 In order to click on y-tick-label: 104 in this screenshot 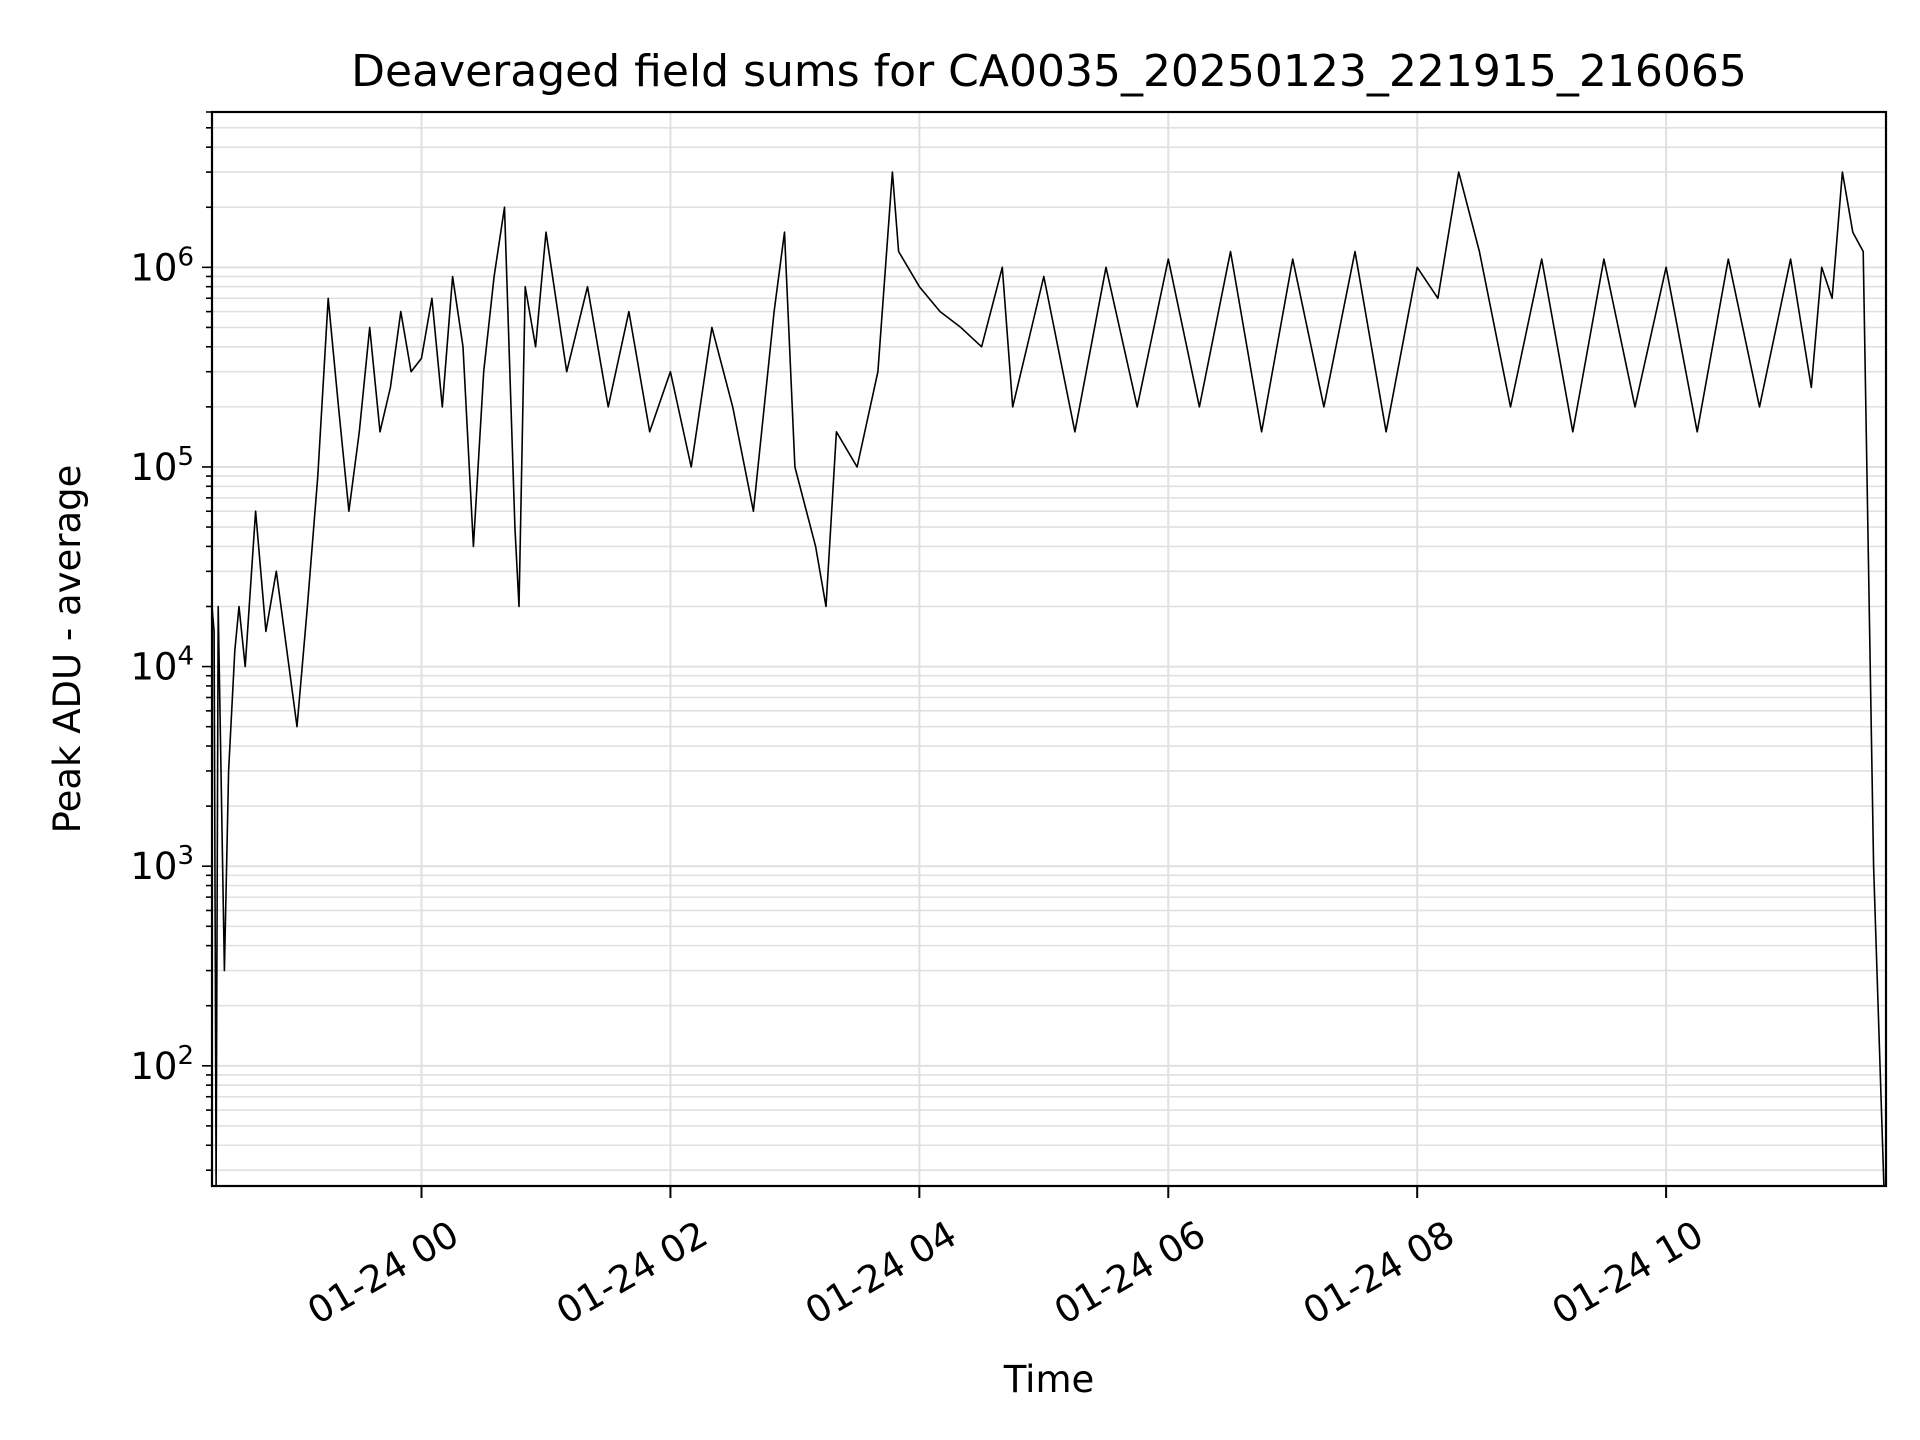, I will do `click(162, 665)`.